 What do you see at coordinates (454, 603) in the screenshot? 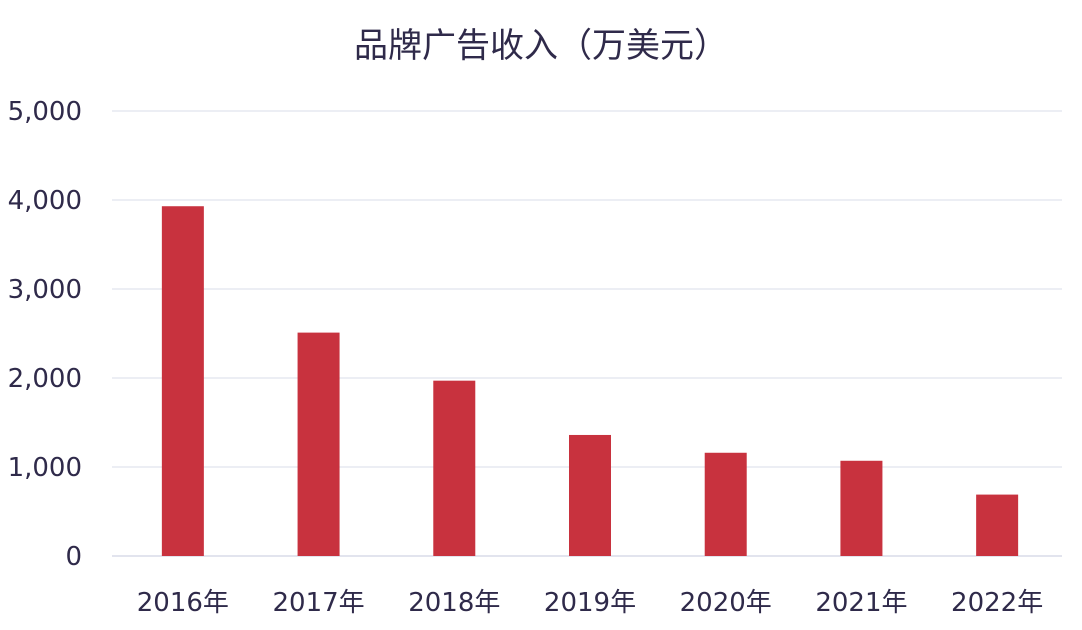
I see `x-tick-label: 2018年` at bounding box center [454, 603].